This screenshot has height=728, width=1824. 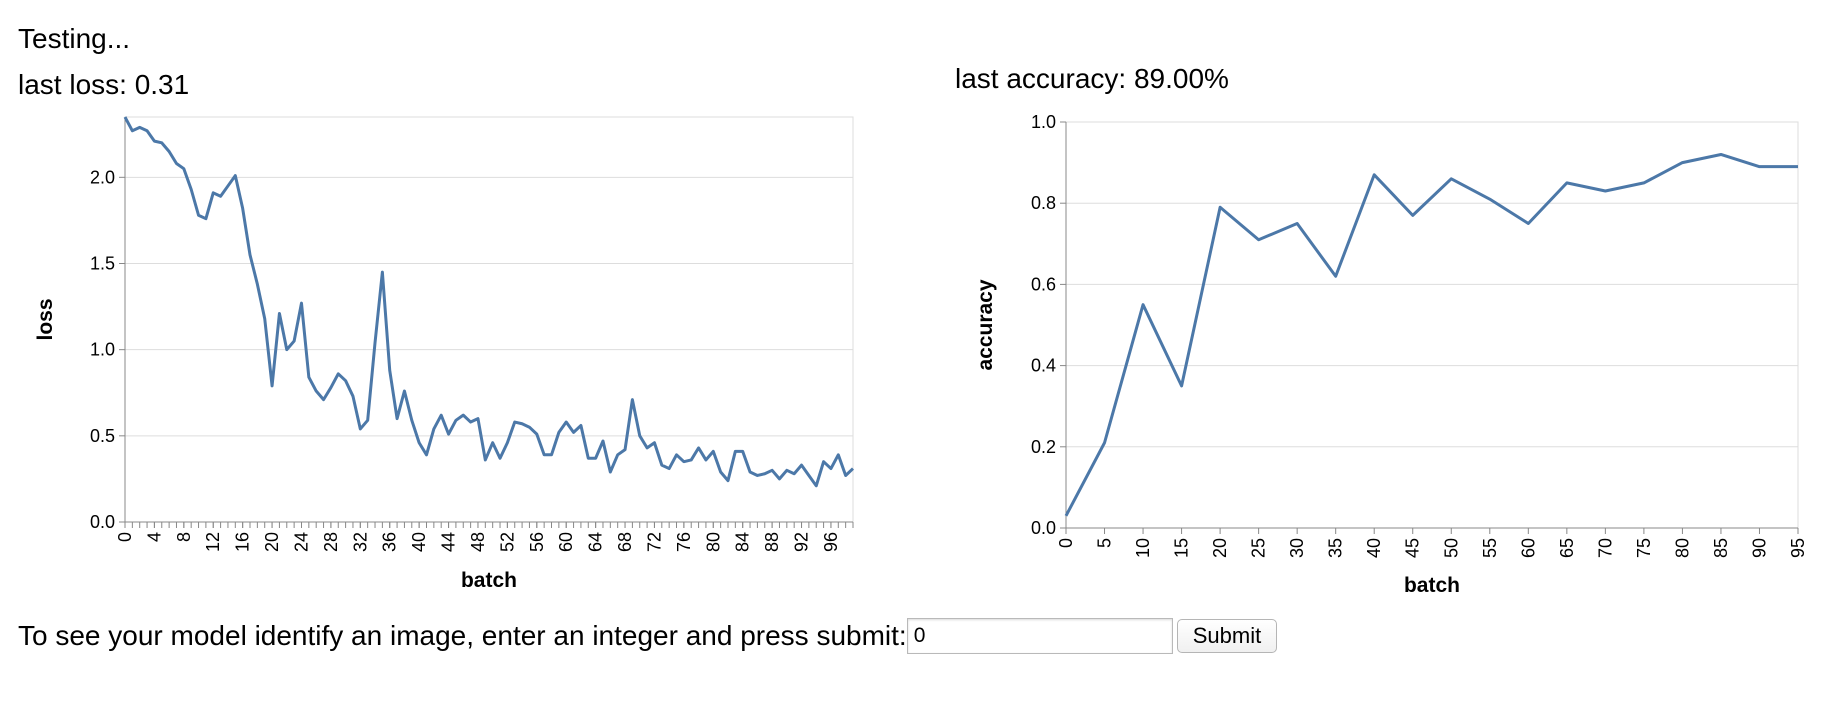 What do you see at coordinates (449, 542) in the screenshot?
I see `loss-x-tick-label: 44` at bounding box center [449, 542].